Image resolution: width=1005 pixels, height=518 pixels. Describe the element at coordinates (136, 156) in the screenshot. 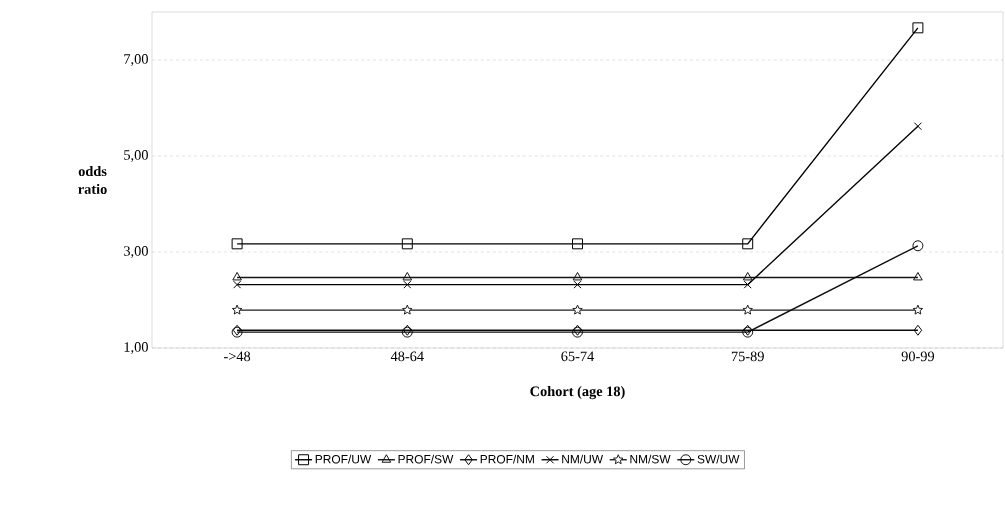

I see `y-tick-label: 5,00` at that location.